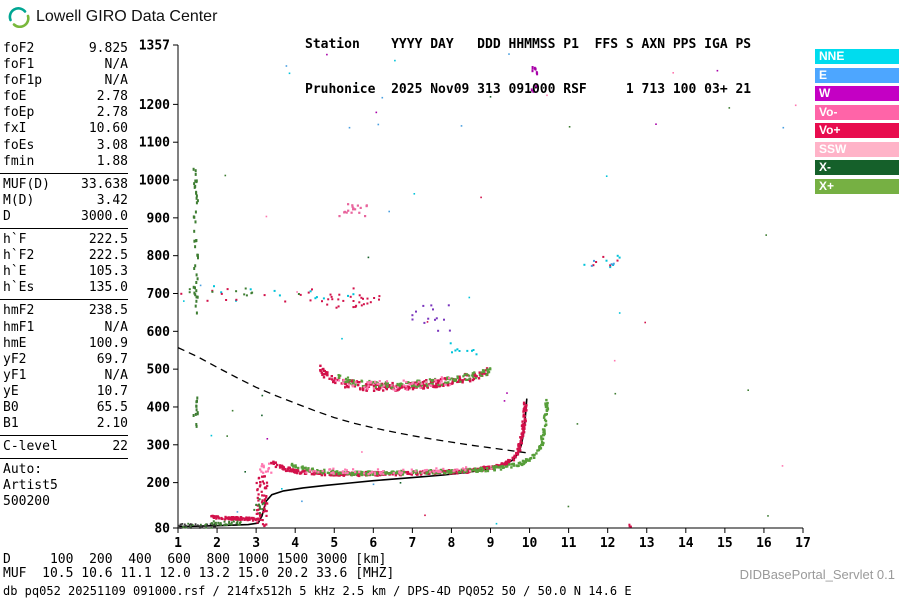 The image size is (900, 600). I want to click on param-value: 9.825, so click(108, 48).